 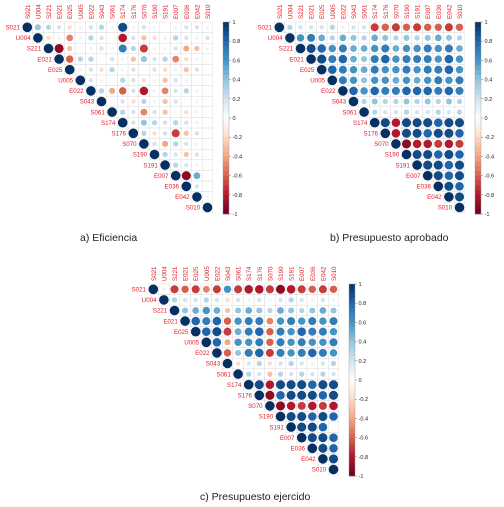 What do you see at coordinates (144, 11) in the screenshot?
I see `column-label: S070` at bounding box center [144, 11].